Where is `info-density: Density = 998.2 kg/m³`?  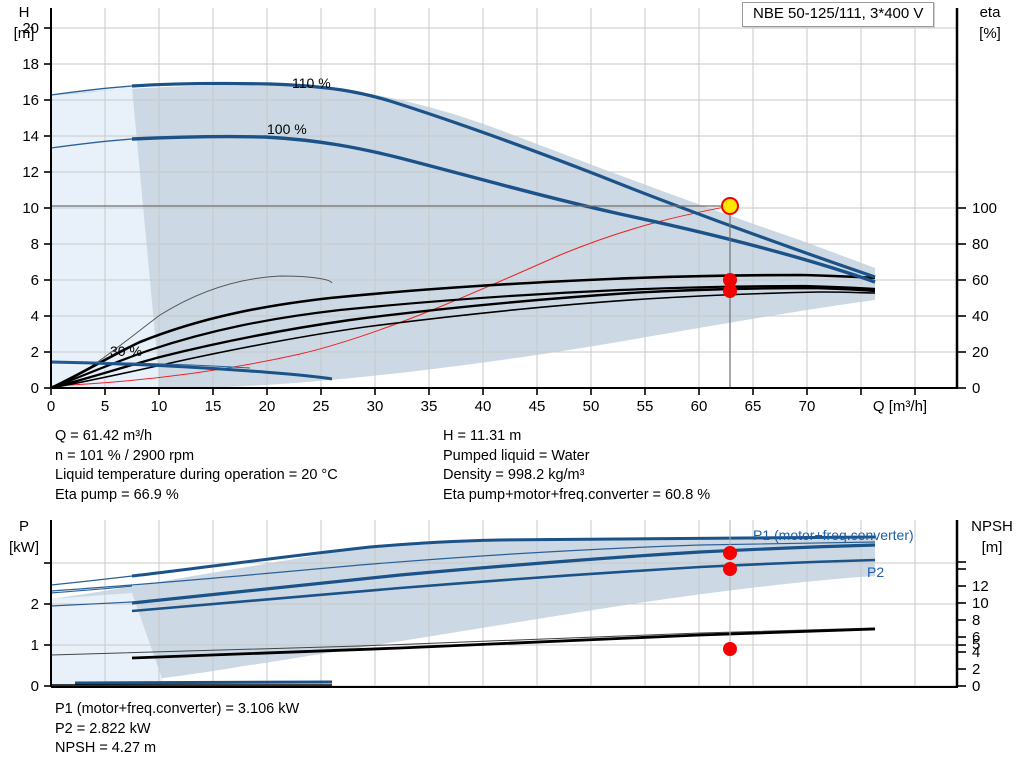 info-density: Density = 998.2 kg/m³ is located at coordinates (514, 475).